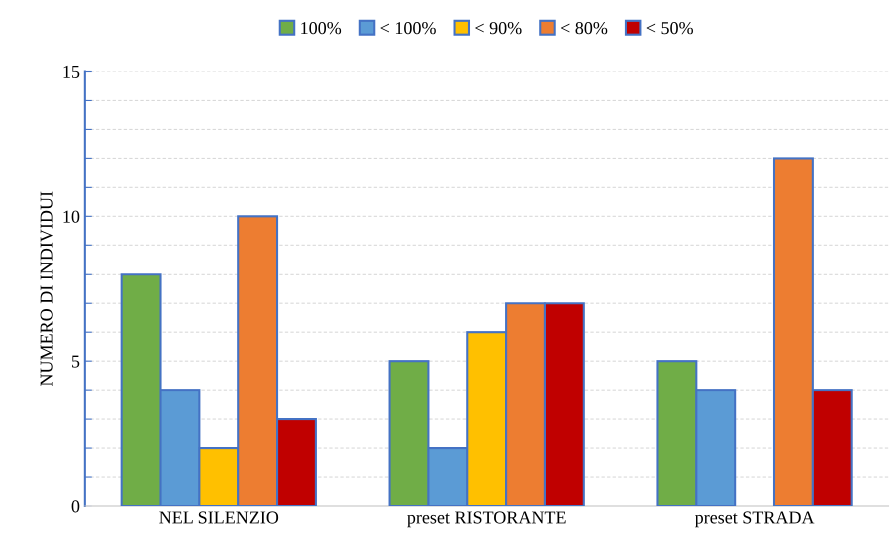 This screenshot has width=893, height=550. What do you see at coordinates (754, 519) in the screenshot?
I see `x-tick-label: preset STRADA` at bounding box center [754, 519].